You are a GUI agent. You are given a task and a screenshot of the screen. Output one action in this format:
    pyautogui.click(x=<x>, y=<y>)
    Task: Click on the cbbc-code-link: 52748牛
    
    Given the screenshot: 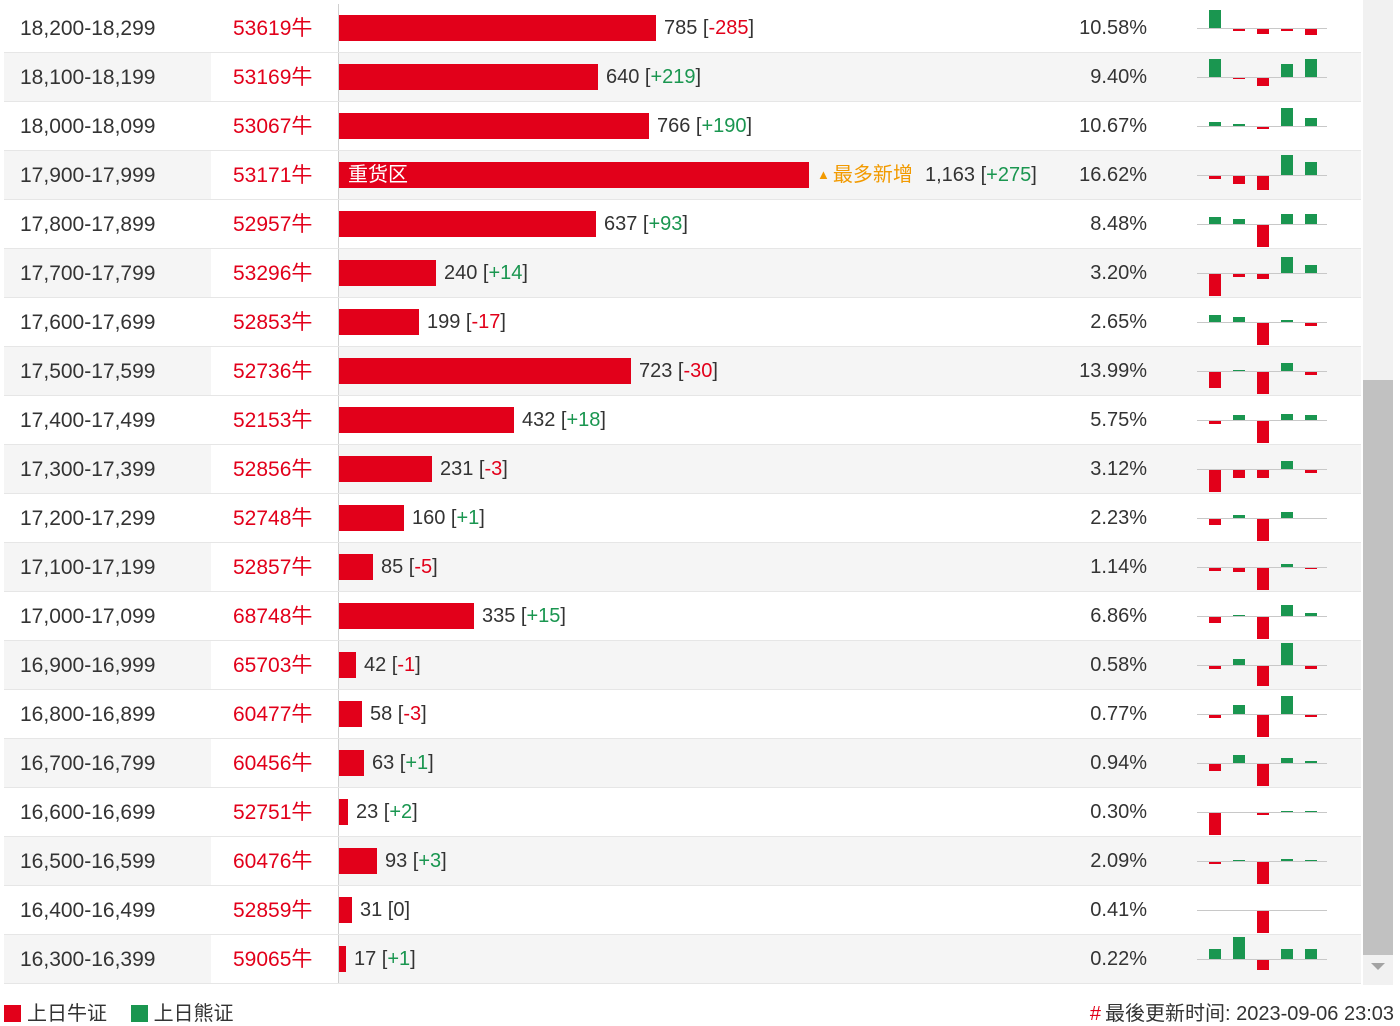 What is the action you would take?
    pyautogui.click(x=273, y=518)
    